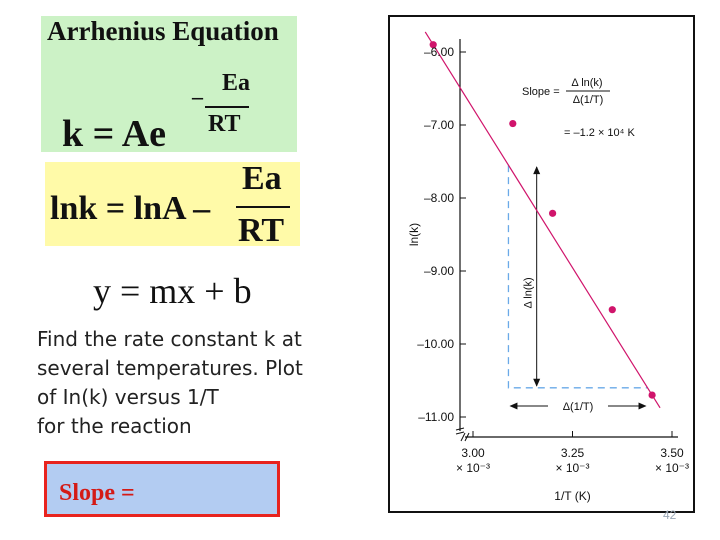 The height and width of the screenshot is (540, 720). What do you see at coordinates (224, 124) in the screenshot?
I see `exponent-denominator: RT` at bounding box center [224, 124].